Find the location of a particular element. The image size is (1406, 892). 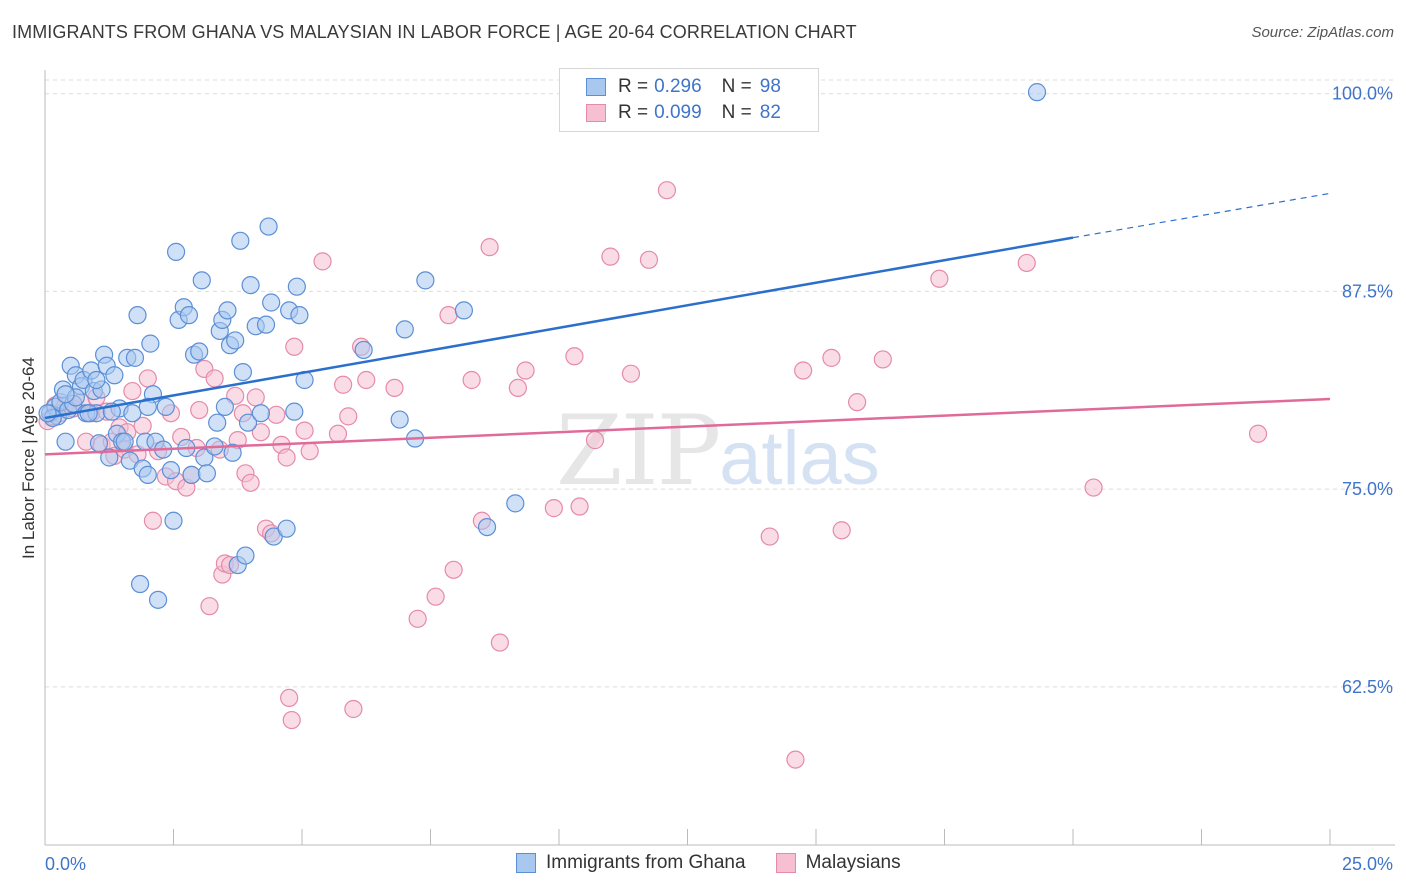

bottom-legend: Immigrants from Ghana Malaysians is located at coordinates (723, 863).